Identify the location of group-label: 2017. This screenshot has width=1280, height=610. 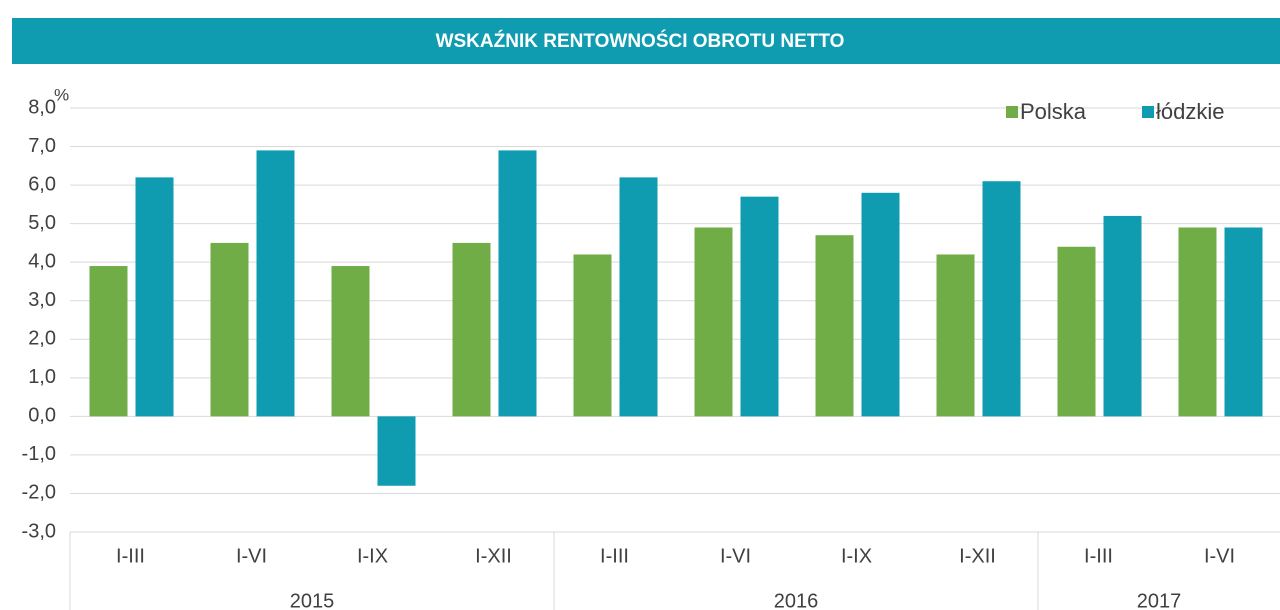
(1159, 600).